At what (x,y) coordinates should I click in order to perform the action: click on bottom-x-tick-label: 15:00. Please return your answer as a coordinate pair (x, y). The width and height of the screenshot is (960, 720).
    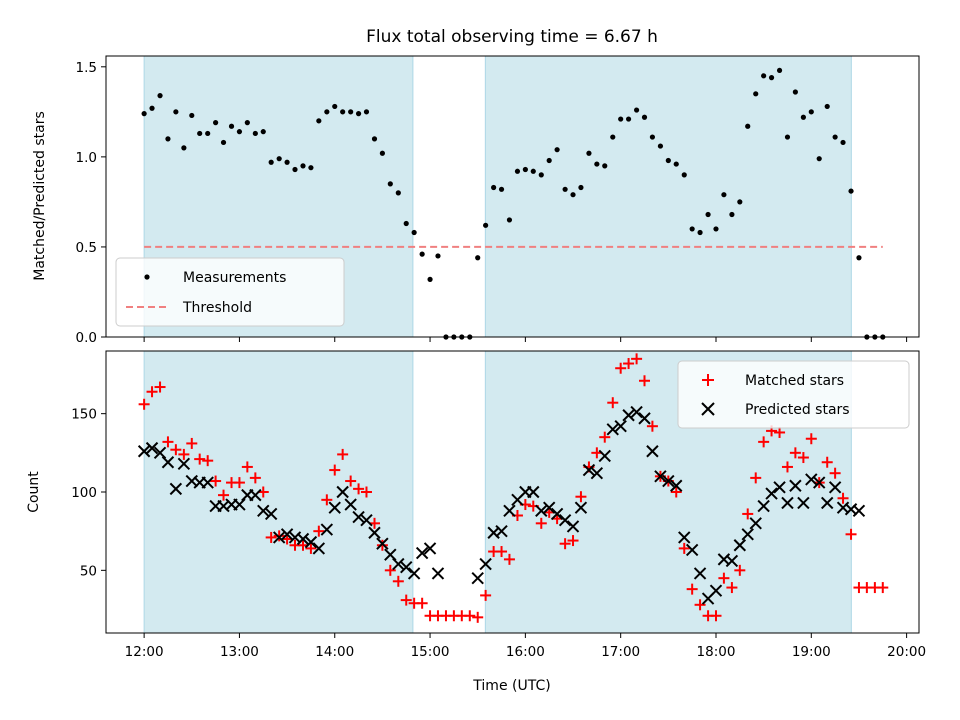
    Looking at the image, I should click on (430, 652).